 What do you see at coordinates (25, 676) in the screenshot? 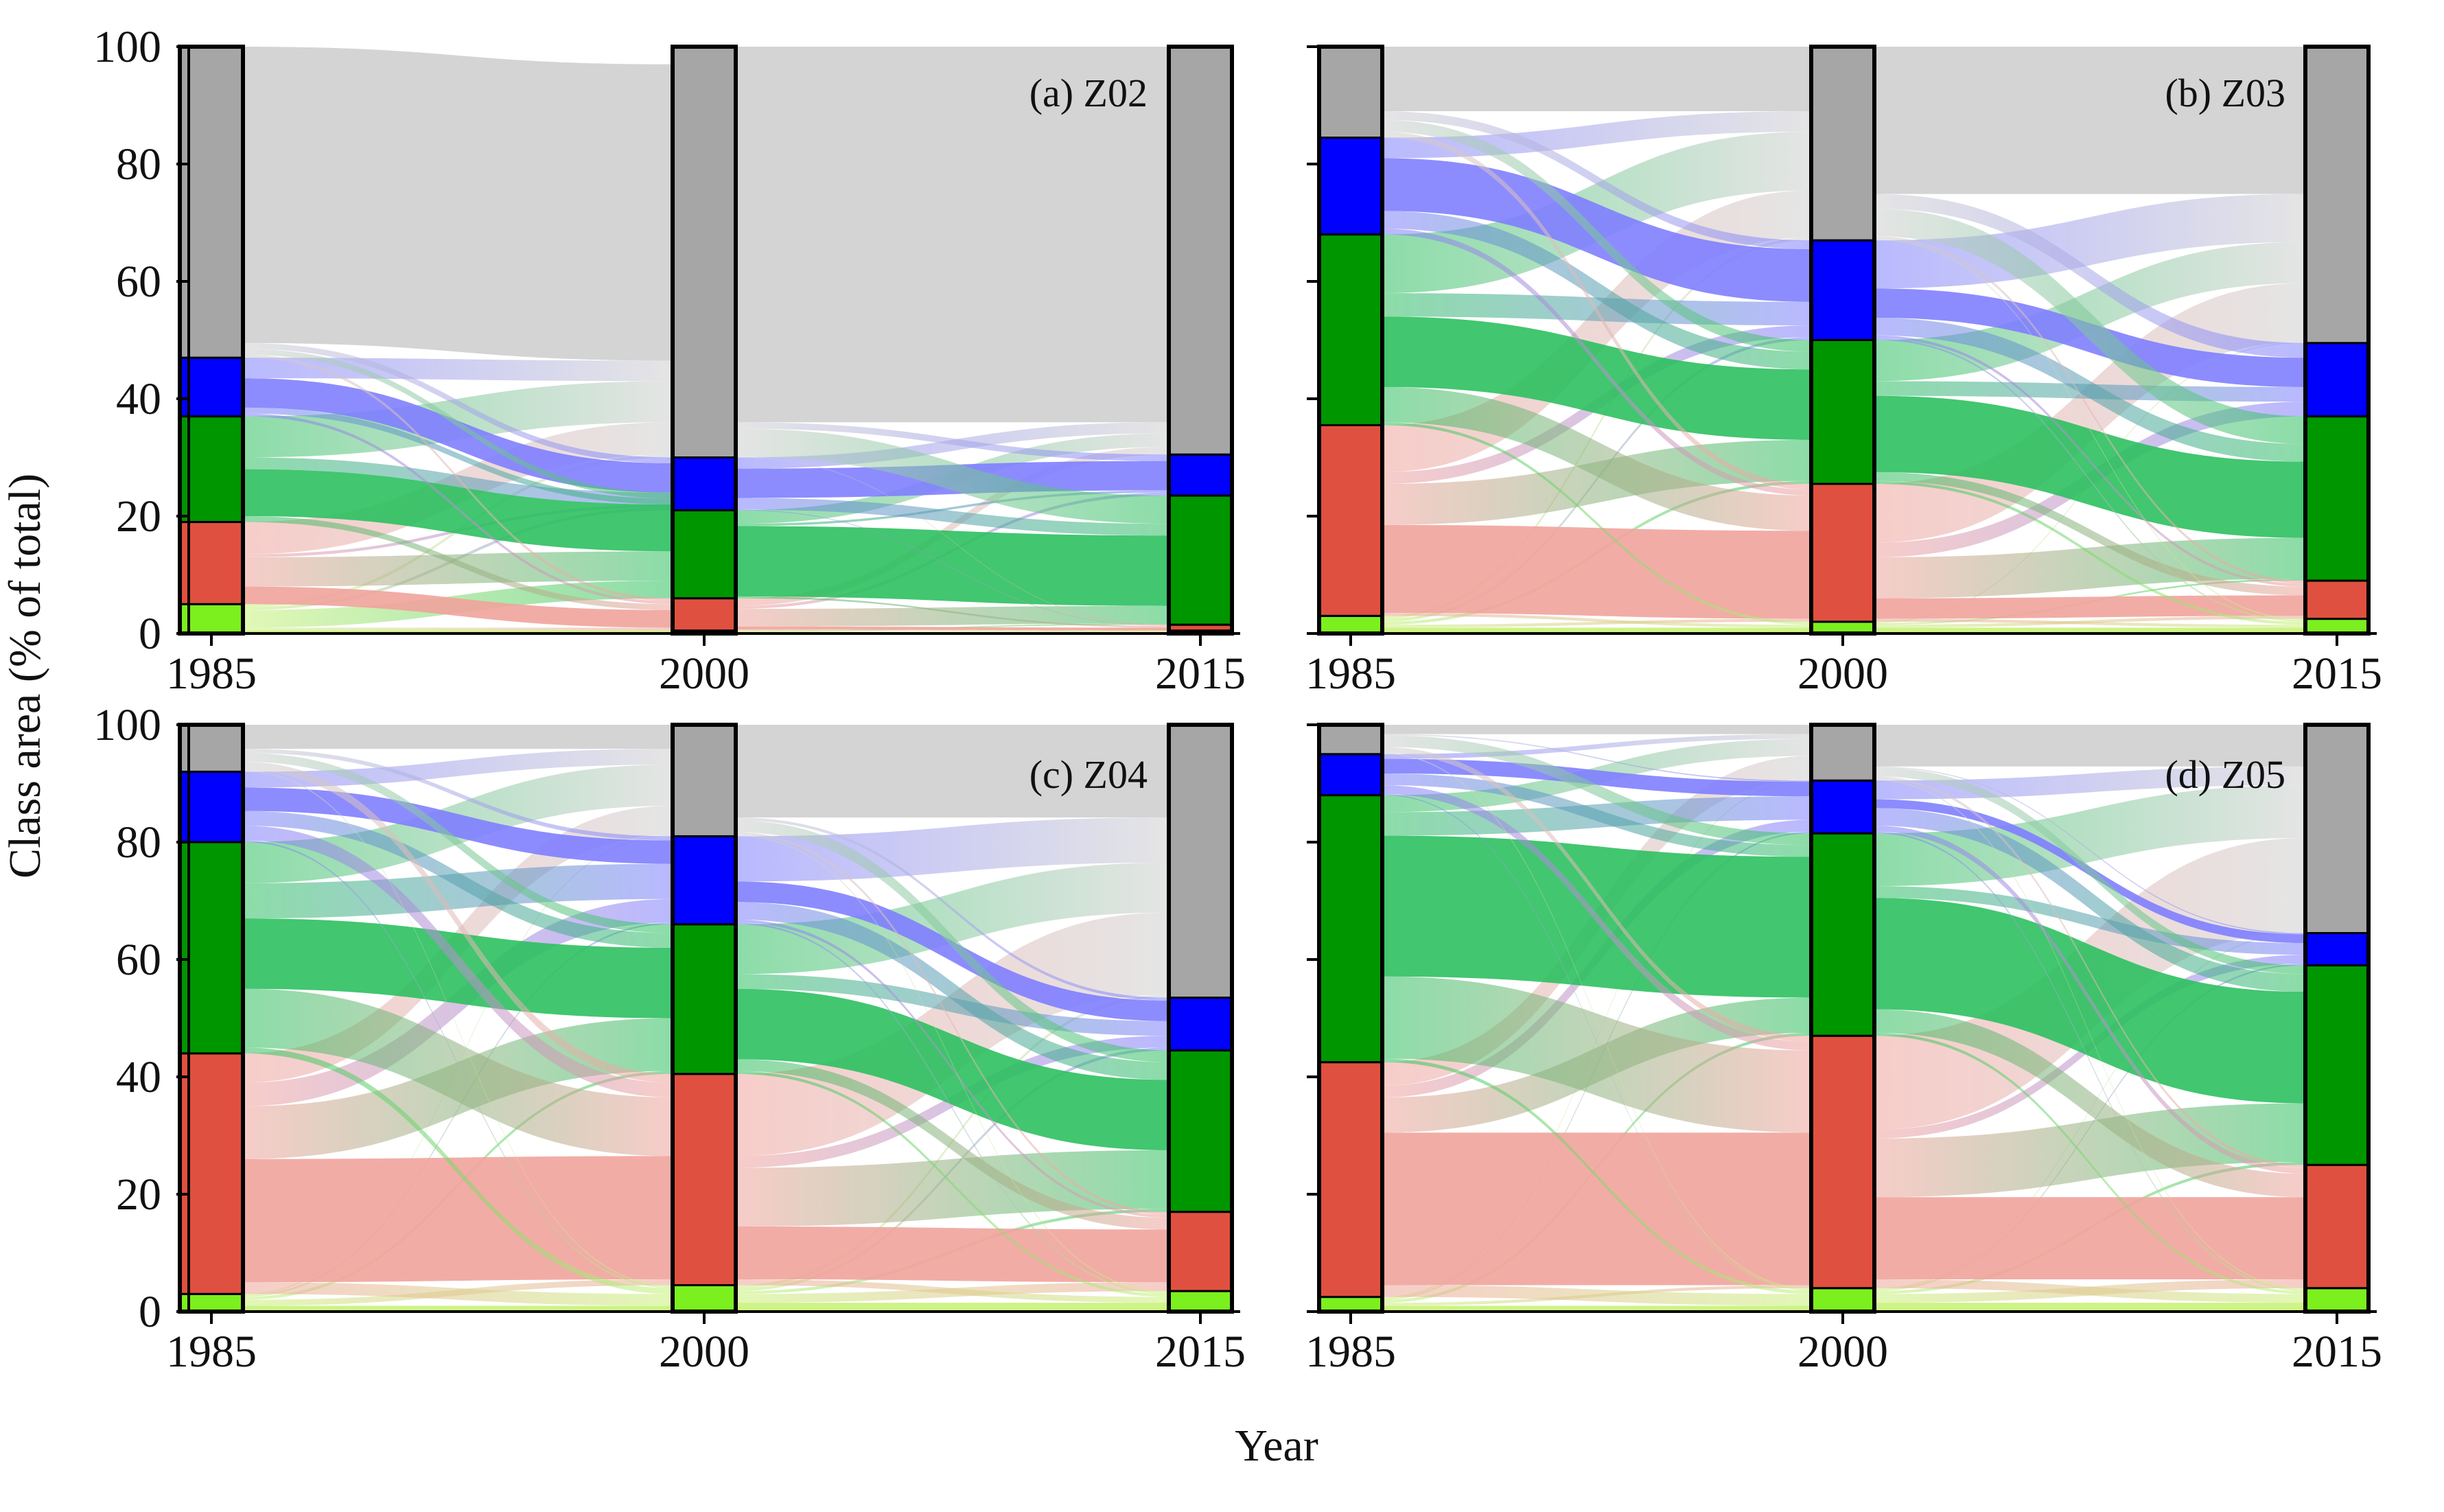
I see `y-axis-title: Class area (% of total)` at bounding box center [25, 676].